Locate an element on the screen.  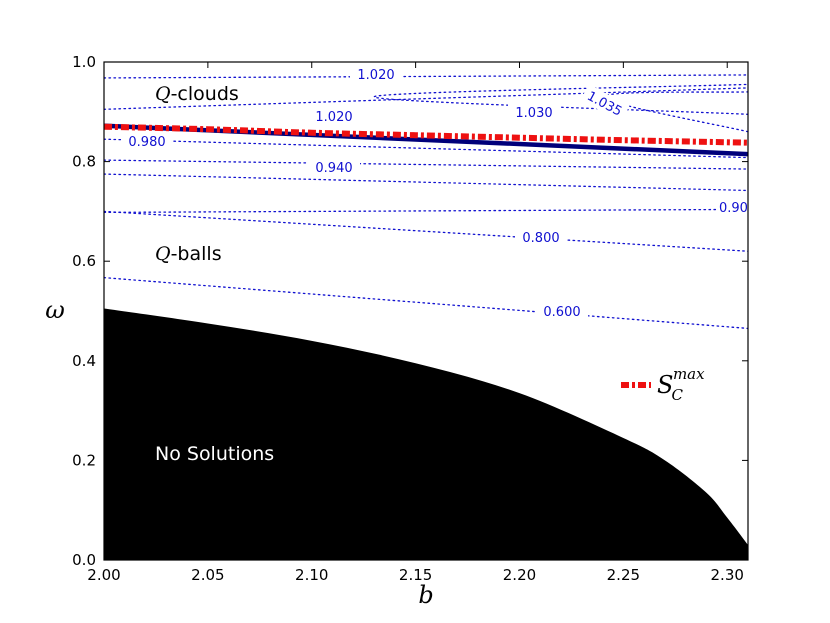
y-tick-label: 0.8 is located at coordinates (84, 162).